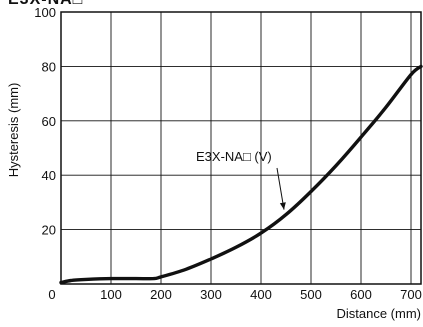  Describe the element at coordinates (49, 230) in the screenshot. I see `y-tick-label: 20` at that location.